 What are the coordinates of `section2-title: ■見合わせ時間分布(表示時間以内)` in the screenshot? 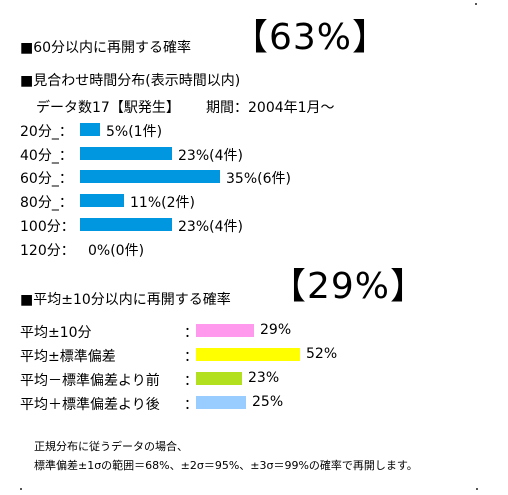 It's located at (130, 81).